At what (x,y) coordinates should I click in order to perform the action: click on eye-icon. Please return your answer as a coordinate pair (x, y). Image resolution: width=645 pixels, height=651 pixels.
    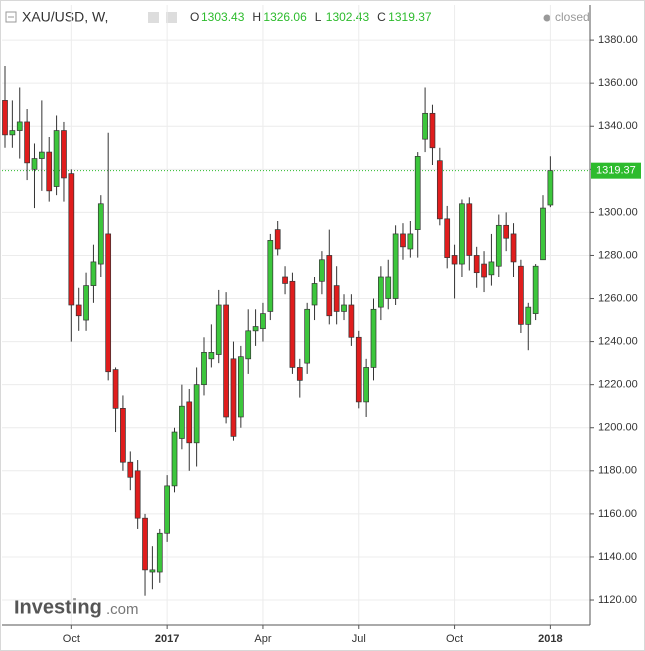
    Looking at the image, I should click on (153, 17).